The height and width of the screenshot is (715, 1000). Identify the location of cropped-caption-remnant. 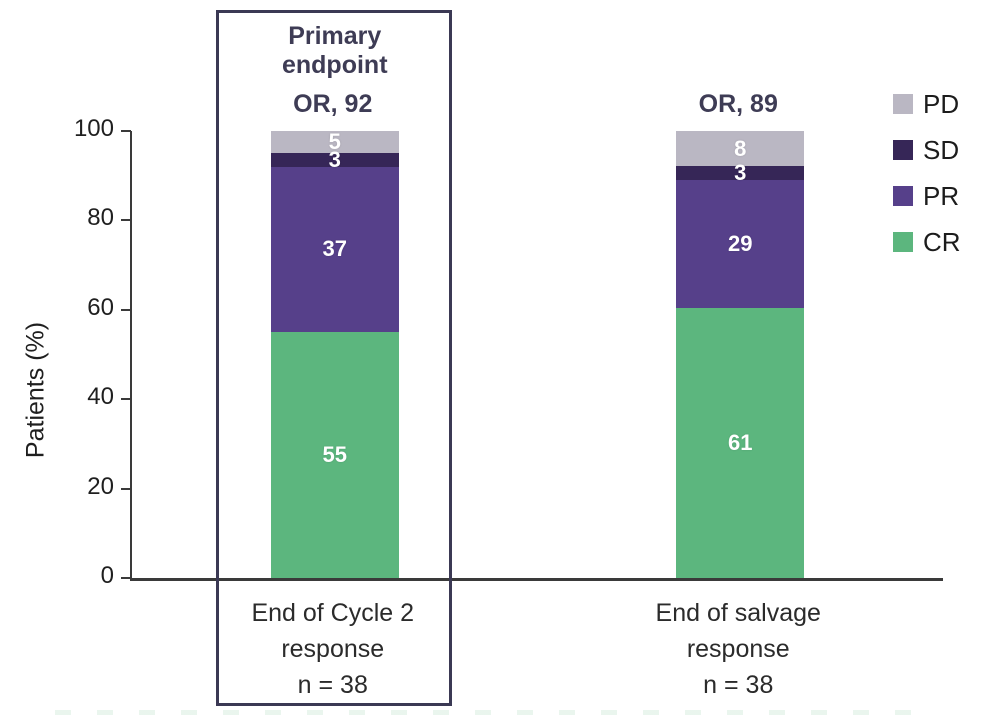
(492, 712).